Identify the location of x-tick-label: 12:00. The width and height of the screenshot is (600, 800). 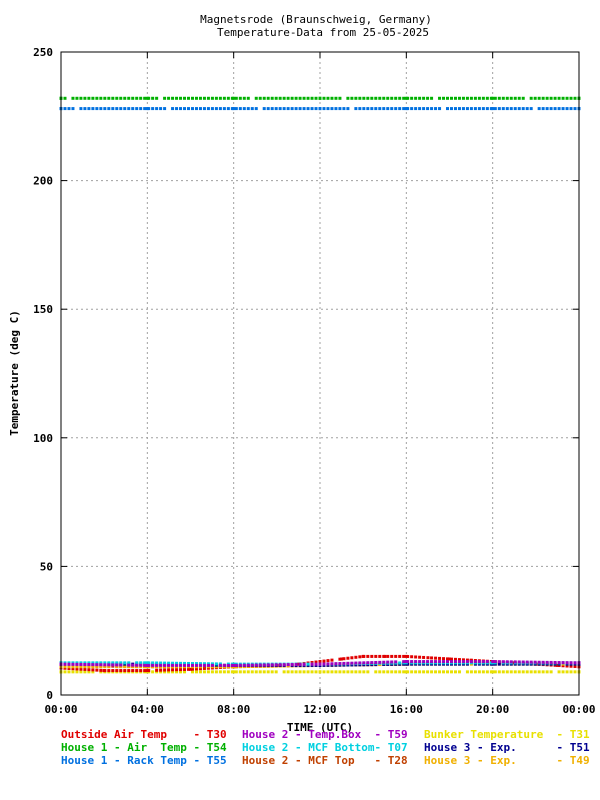
(319, 709).